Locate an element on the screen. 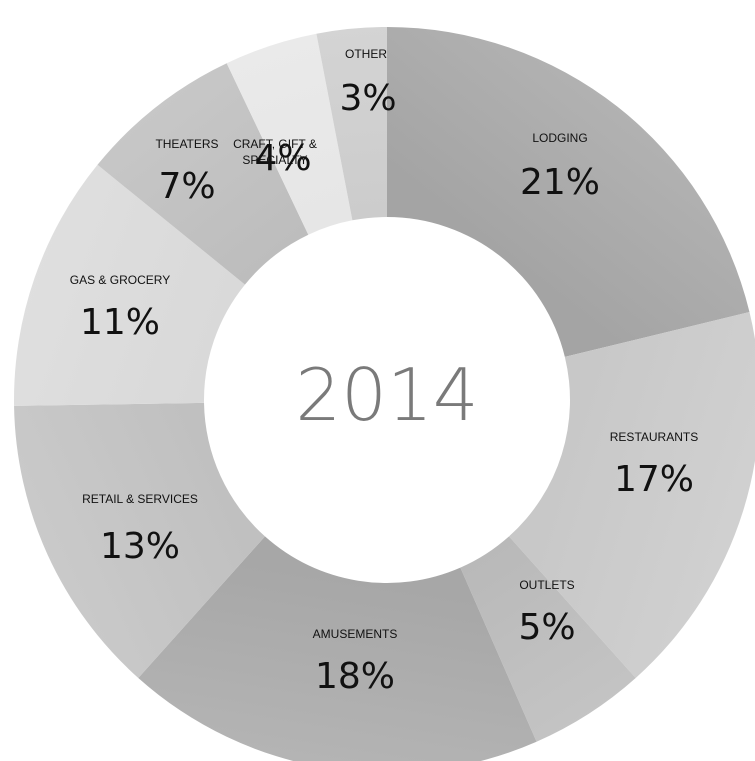 The height and width of the screenshot is (761, 755). percent-label-other: 3% is located at coordinates (367, 98).